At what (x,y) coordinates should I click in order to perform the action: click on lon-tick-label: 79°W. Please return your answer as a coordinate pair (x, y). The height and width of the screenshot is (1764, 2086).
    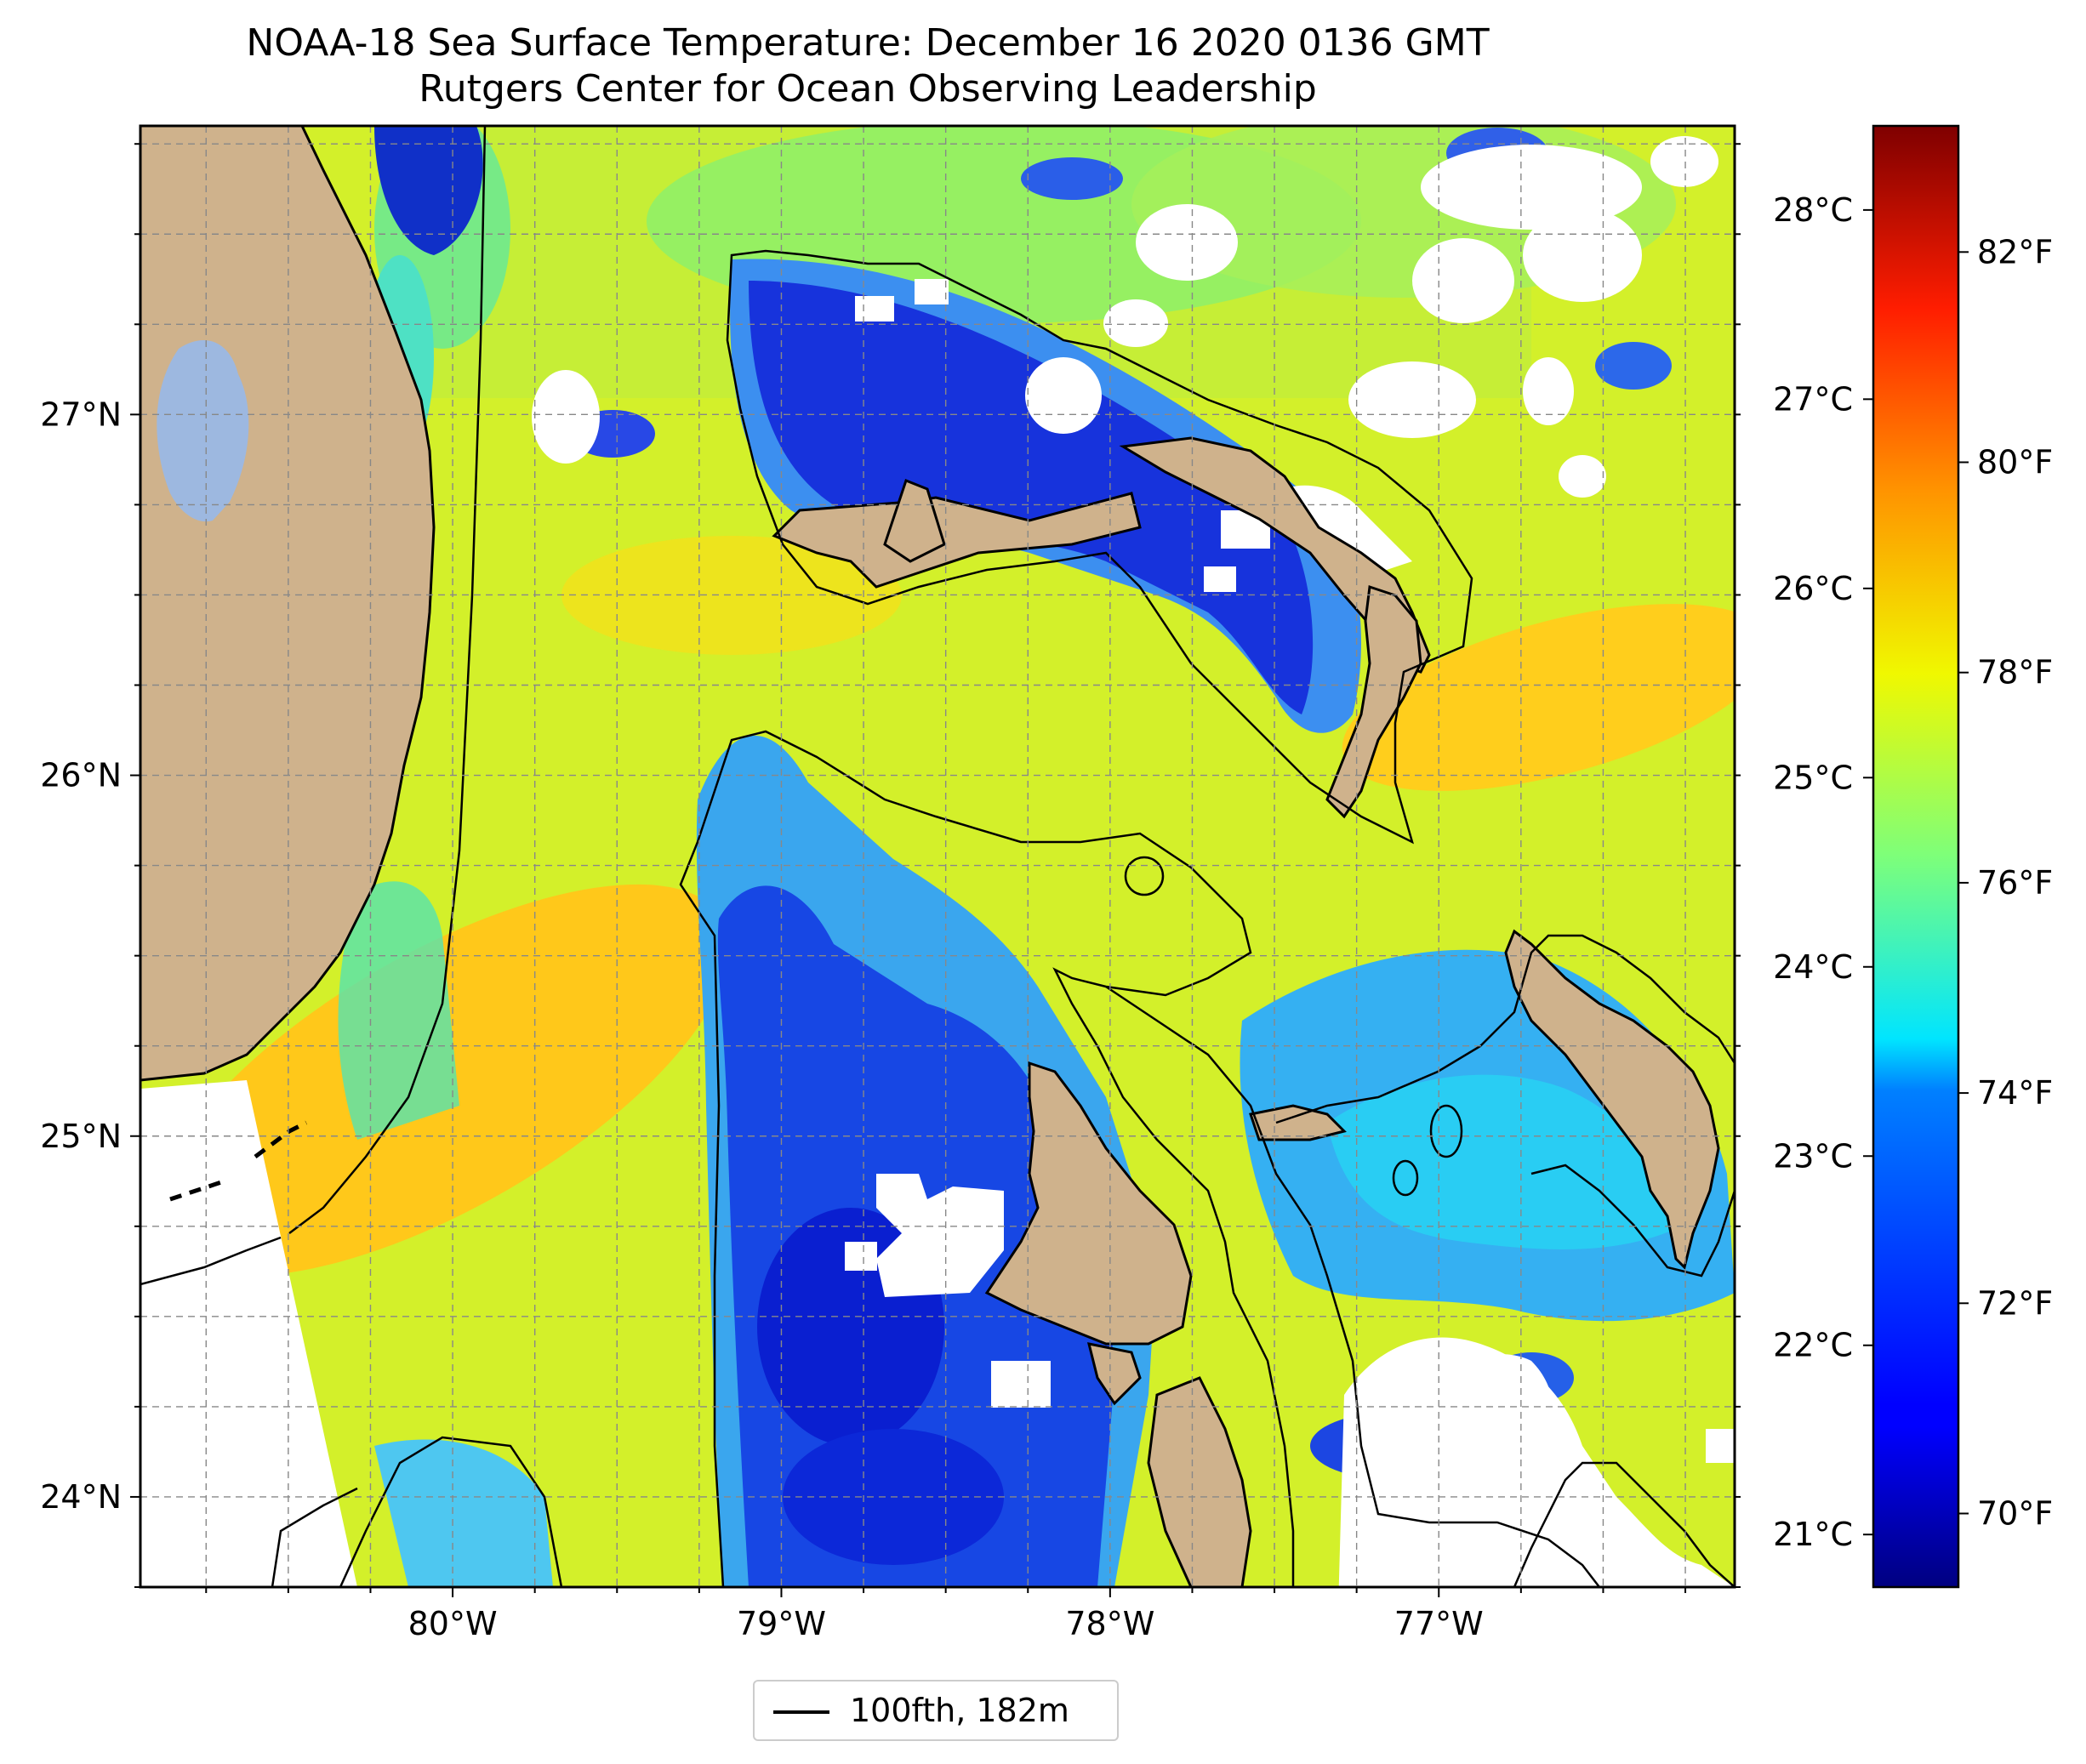
    Looking at the image, I should click on (781, 1623).